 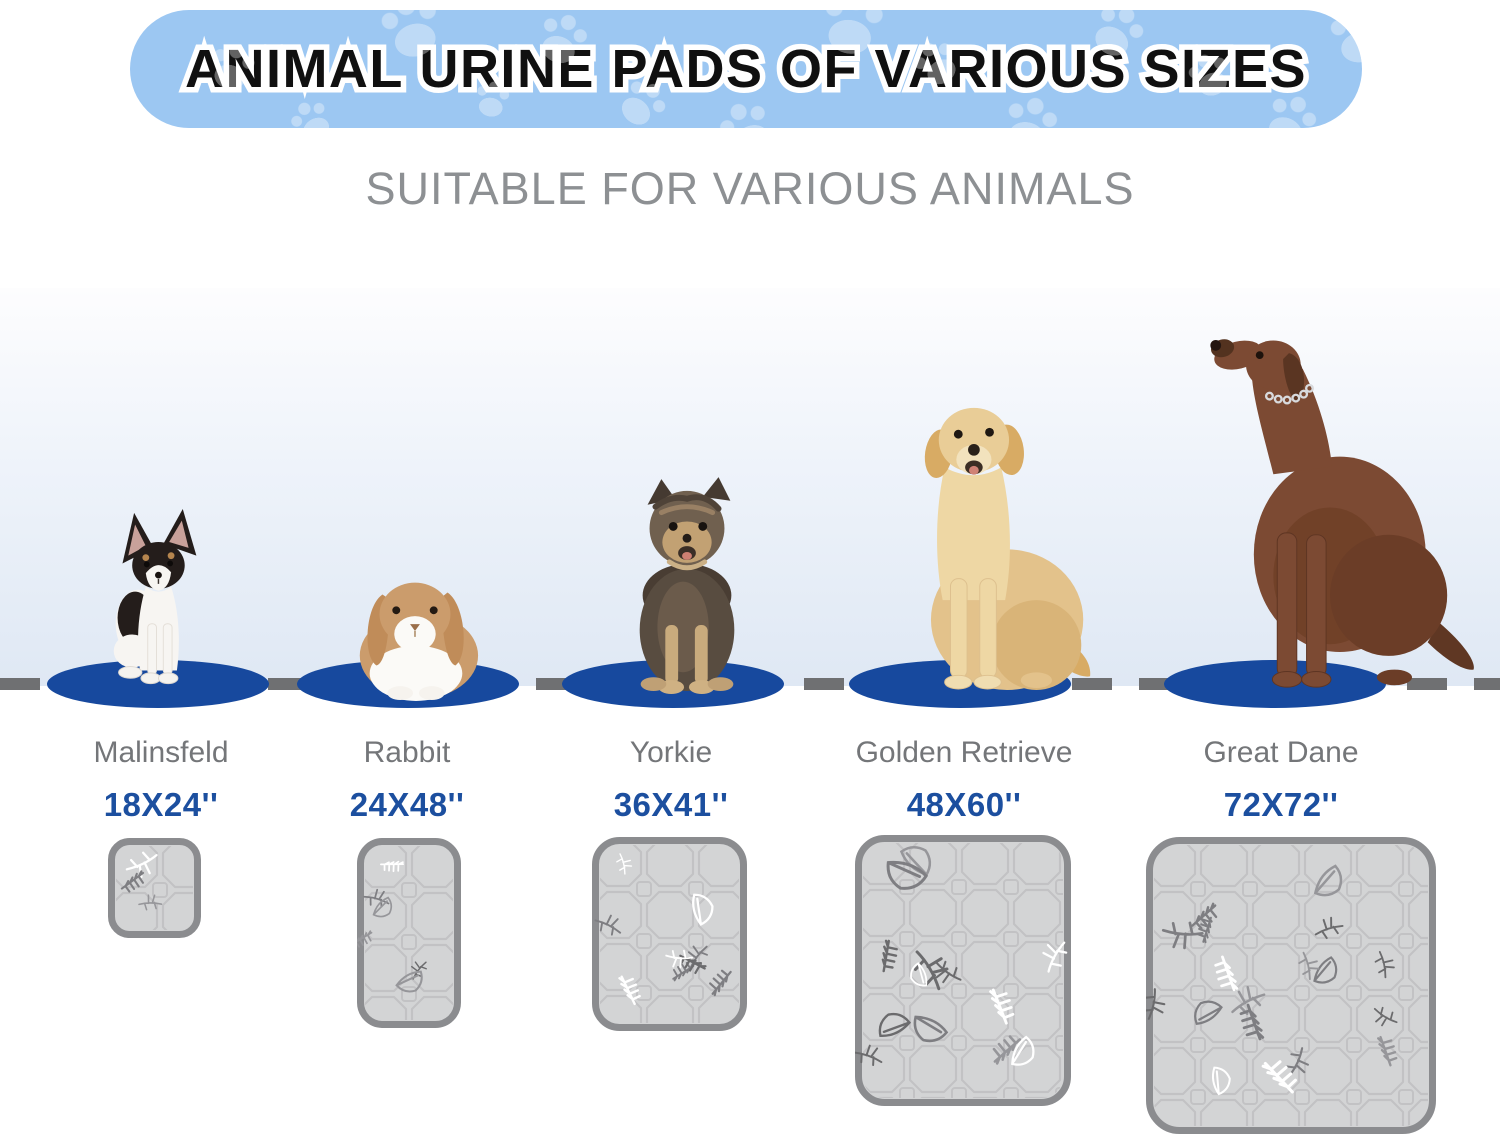 I want to click on page-title-text: ANIMAL URINE PADS OF VARIOUS SIZES, so click(x=746, y=69).